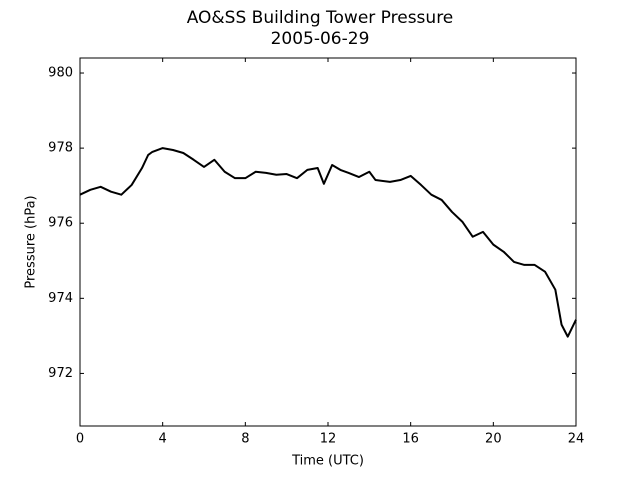 The width and height of the screenshot is (640, 480). What do you see at coordinates (320, 18) in the screenshot?
I see `chart-title: AO&SS Building Tower Pressure` at bounding box center [320, 18].